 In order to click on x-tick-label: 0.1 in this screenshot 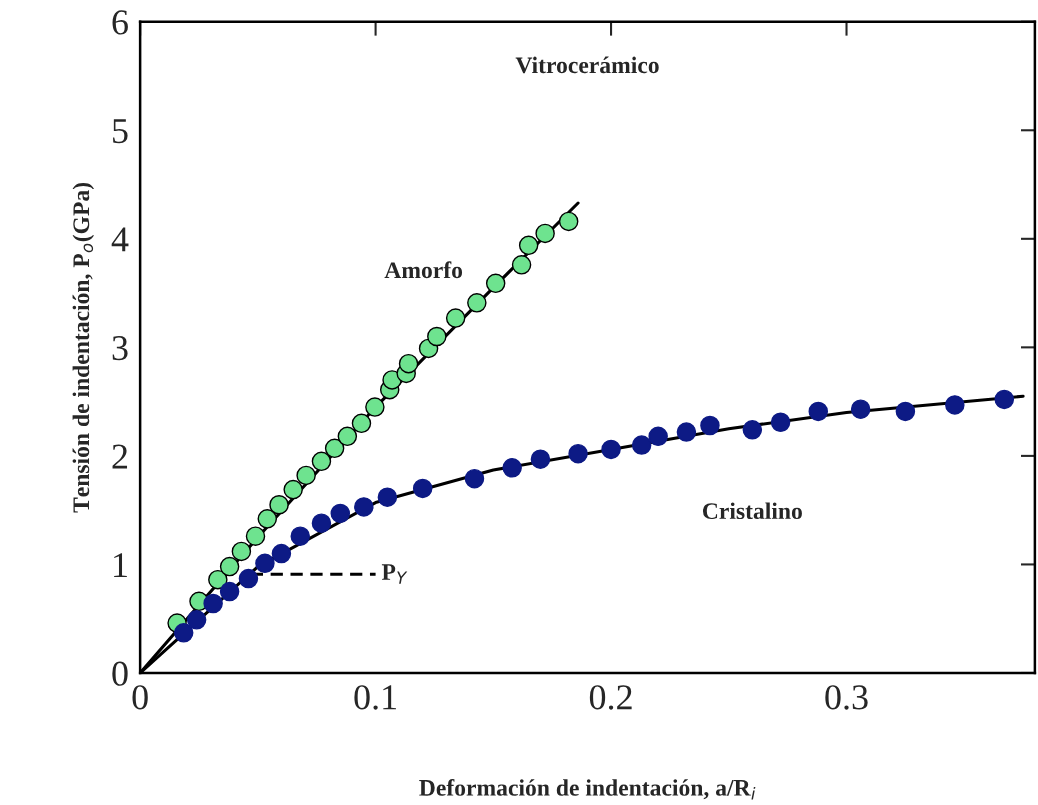, I will do `click(375, 697)`.